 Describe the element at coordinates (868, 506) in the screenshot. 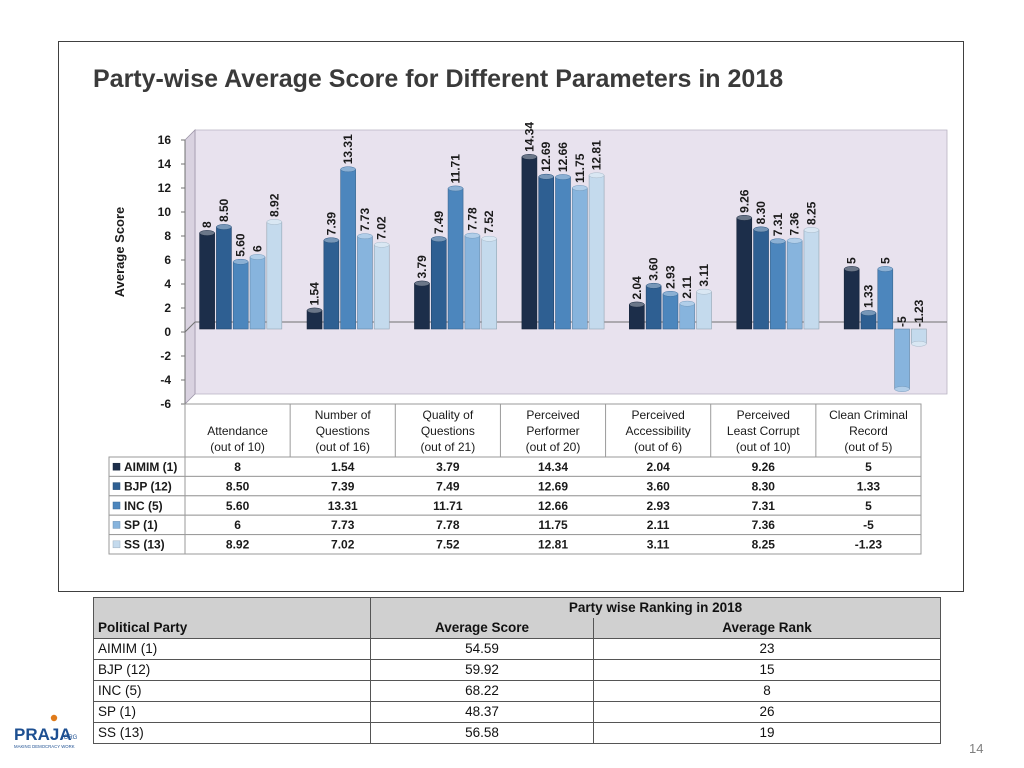

I see `table-value: 5` at that location.